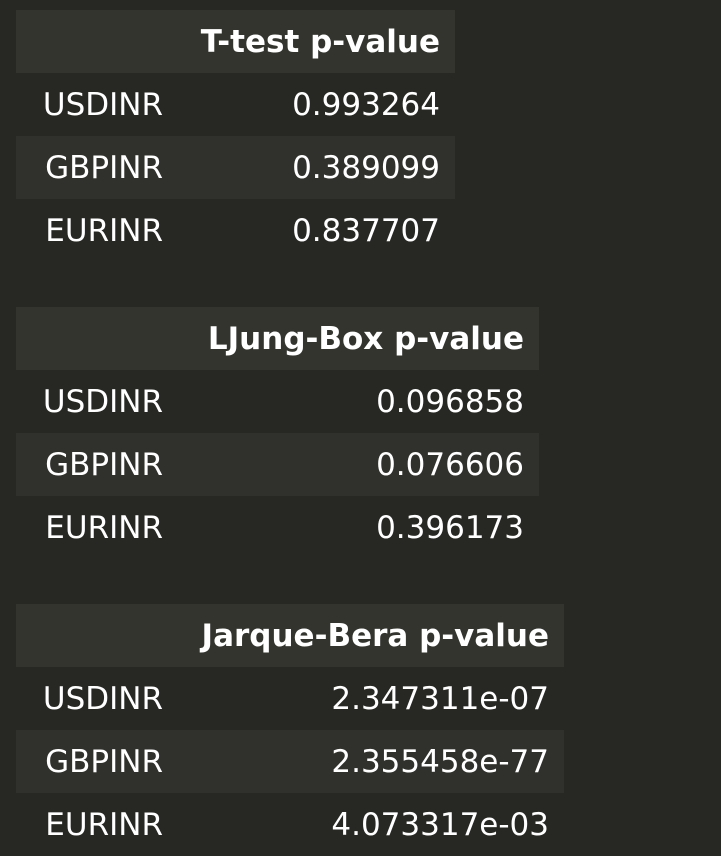 Image resolution: width=721 pixels, height=856 pixels. I want to click on table-row: GBPINR 0.389099, so click(235, 167).